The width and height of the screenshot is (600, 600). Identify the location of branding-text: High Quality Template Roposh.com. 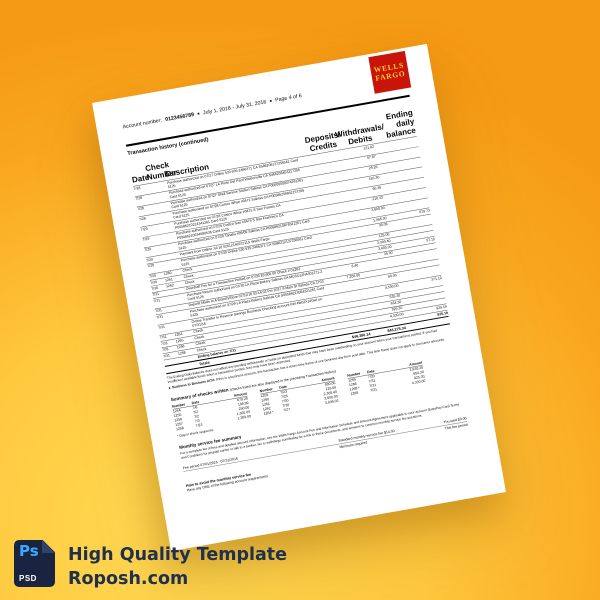
(177, 565).